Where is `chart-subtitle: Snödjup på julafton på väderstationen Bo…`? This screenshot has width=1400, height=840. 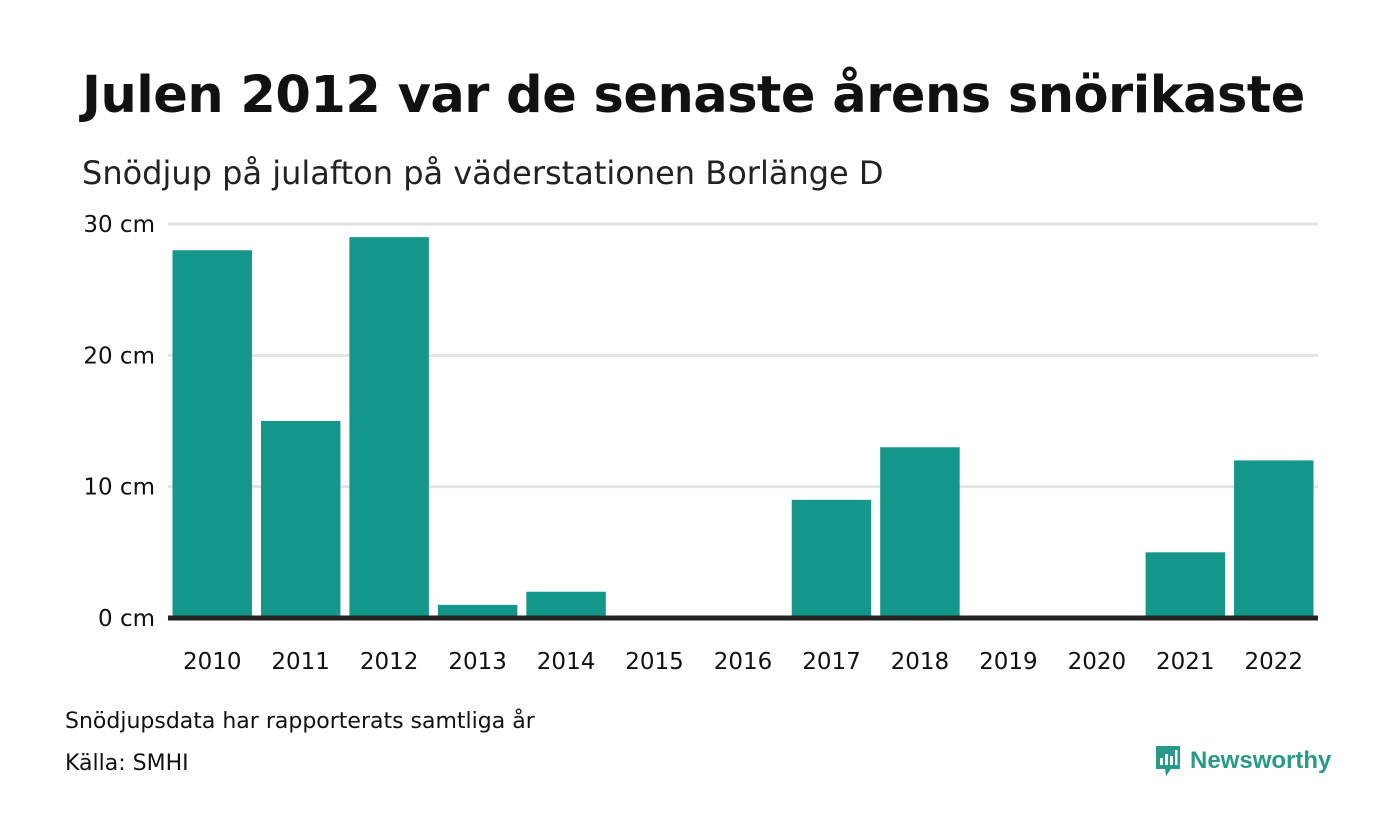 chart-subtitle: Snödjup på julafton på väderstationen Bo… is located at coordinates (483, 173).